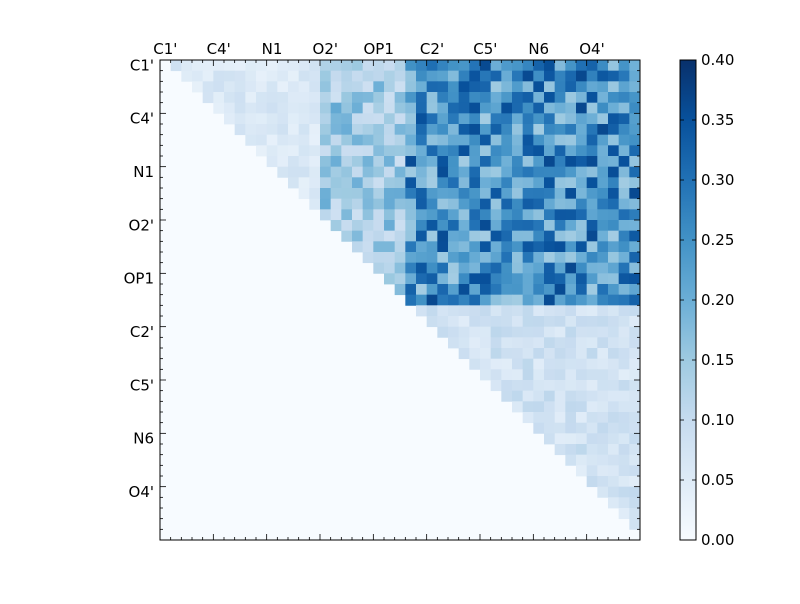  Describe the element at coordinates (717, 420) in the screenshot. I see `colorbar-tick-label: 0.10` at that location.